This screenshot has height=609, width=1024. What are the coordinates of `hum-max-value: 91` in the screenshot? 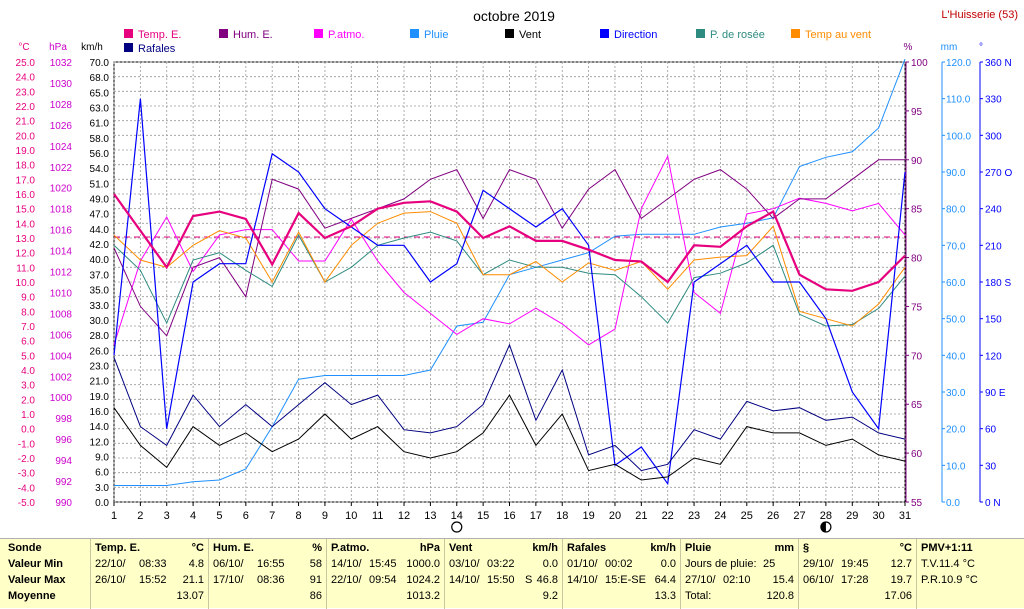 It's located at (315, 580).